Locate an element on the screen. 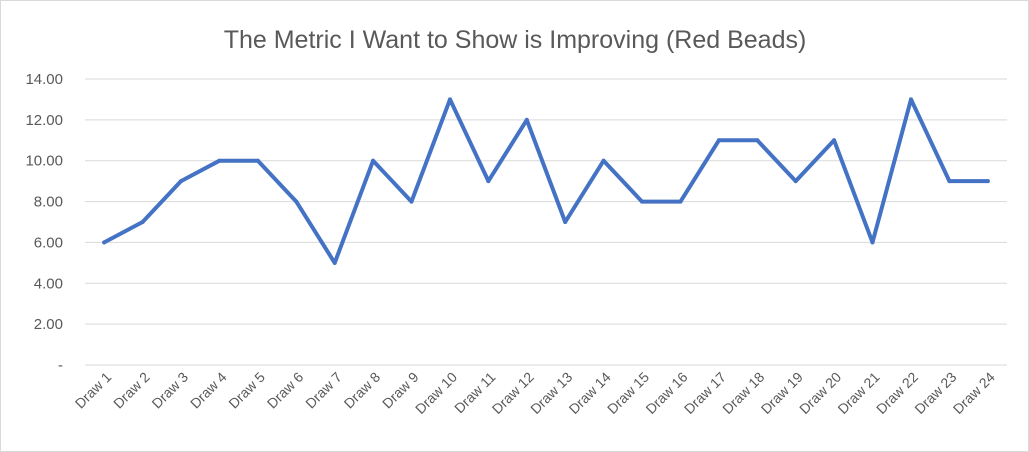  y-tick-label: 8.00 is located at coordinates (48, 202).